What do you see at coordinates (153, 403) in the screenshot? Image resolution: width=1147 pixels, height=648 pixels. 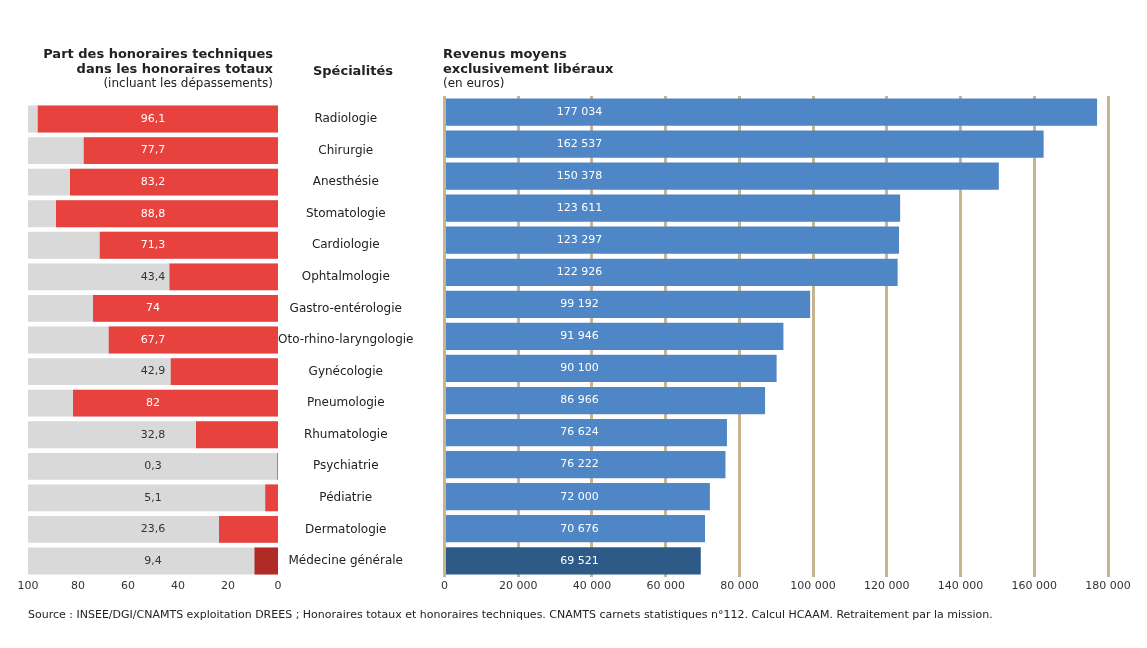 I see `data-label: 82` at bounding box center [153, 403].